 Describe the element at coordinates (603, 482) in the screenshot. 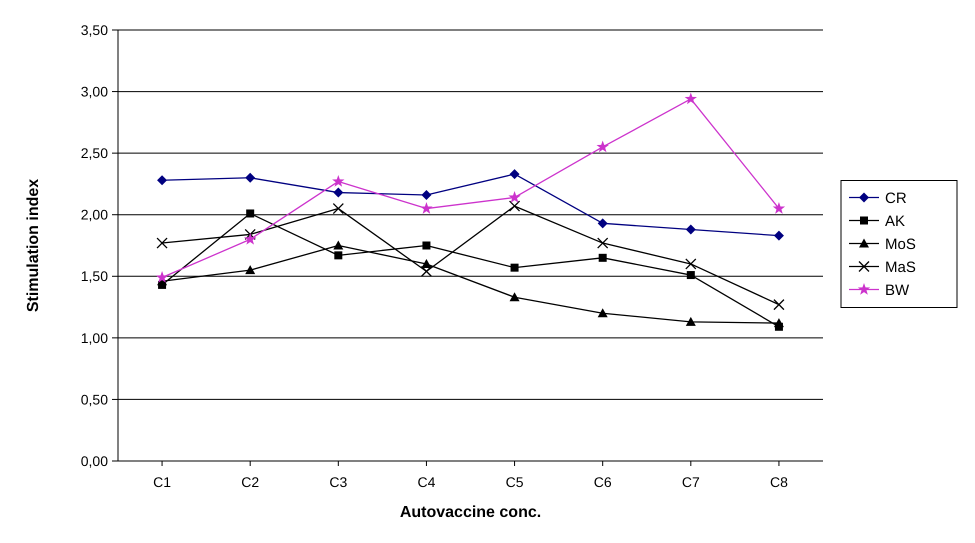

I see `x-tick-label: C6` at that location.